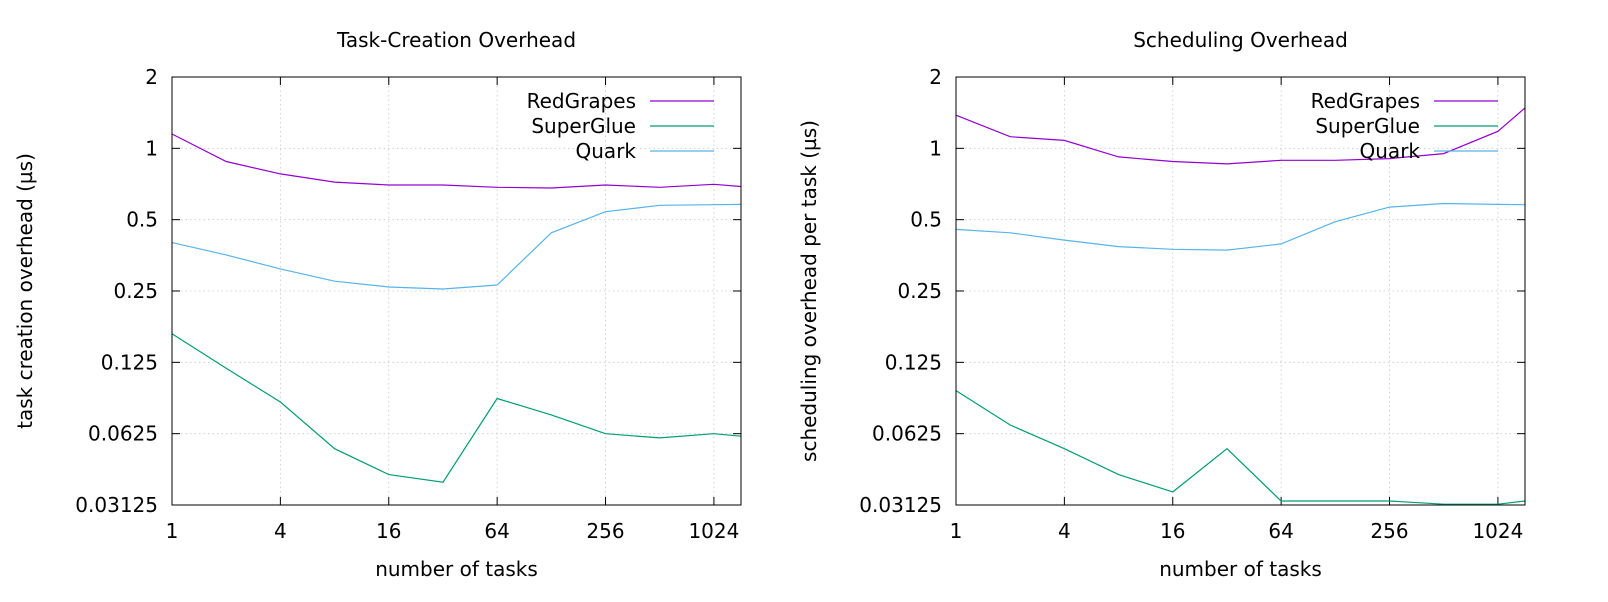 The image size is (1608, 602). I want to click on y-axis-label: task creation overhead (µs), so click(25, 291).